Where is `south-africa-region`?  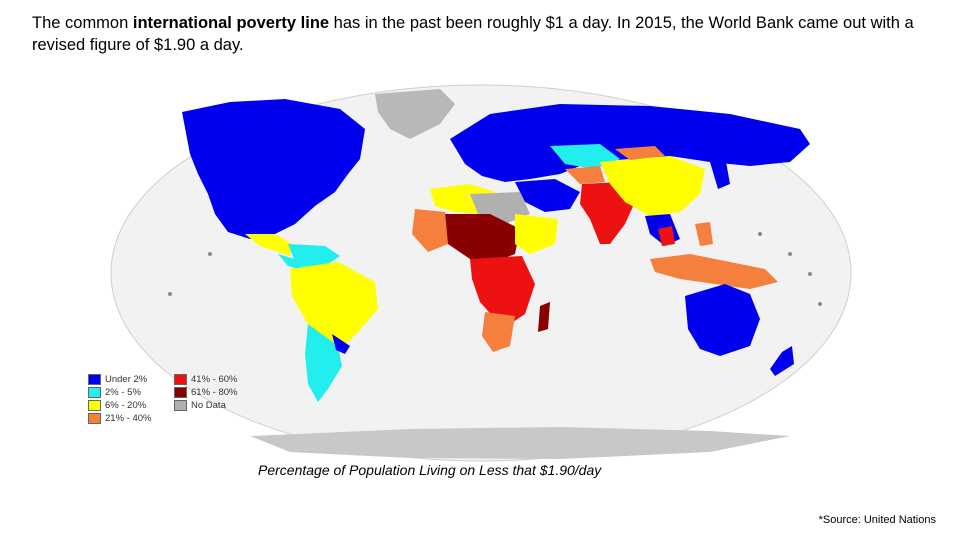
south-africa-region is located at coordinates (498, 332).